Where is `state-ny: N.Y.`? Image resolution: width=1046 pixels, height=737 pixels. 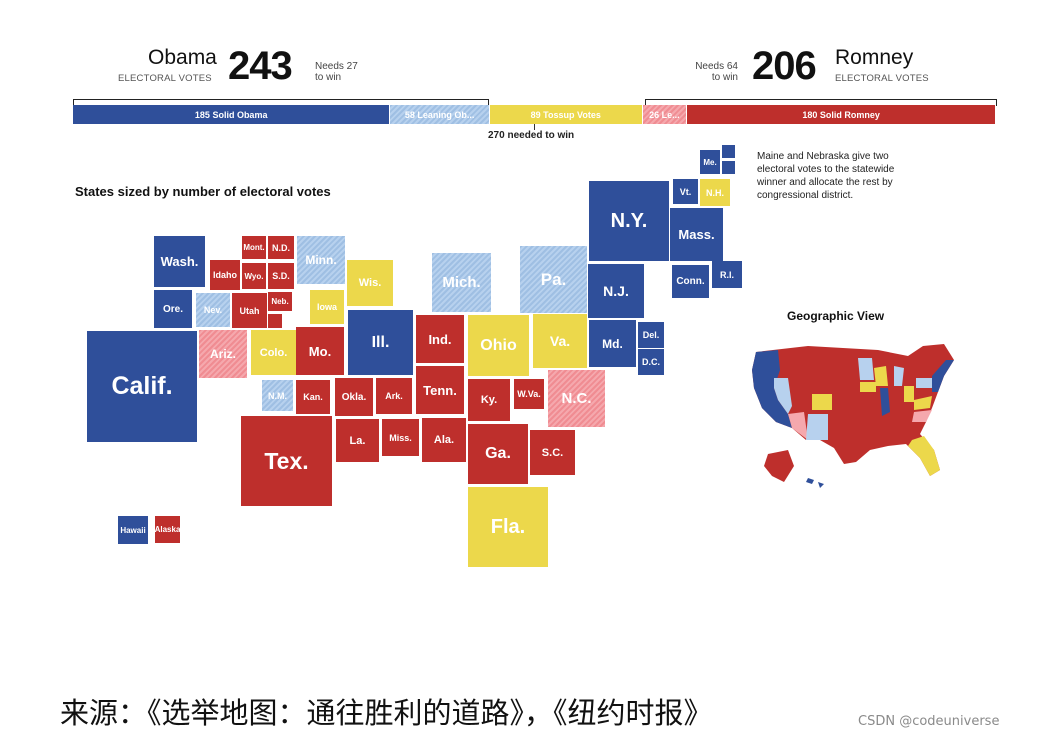
state-ny: N.Y. is located at coordinates (629, 221).